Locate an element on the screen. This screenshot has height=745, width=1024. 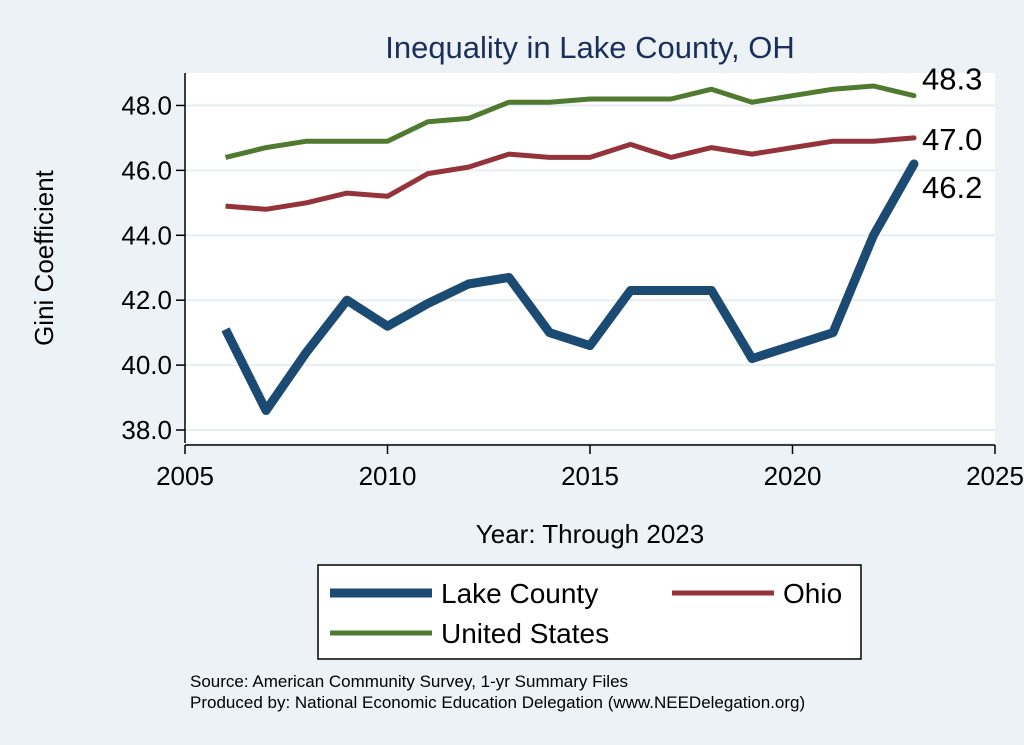
end-label-united-states: 48.3 is located at coordinates (952, 79).